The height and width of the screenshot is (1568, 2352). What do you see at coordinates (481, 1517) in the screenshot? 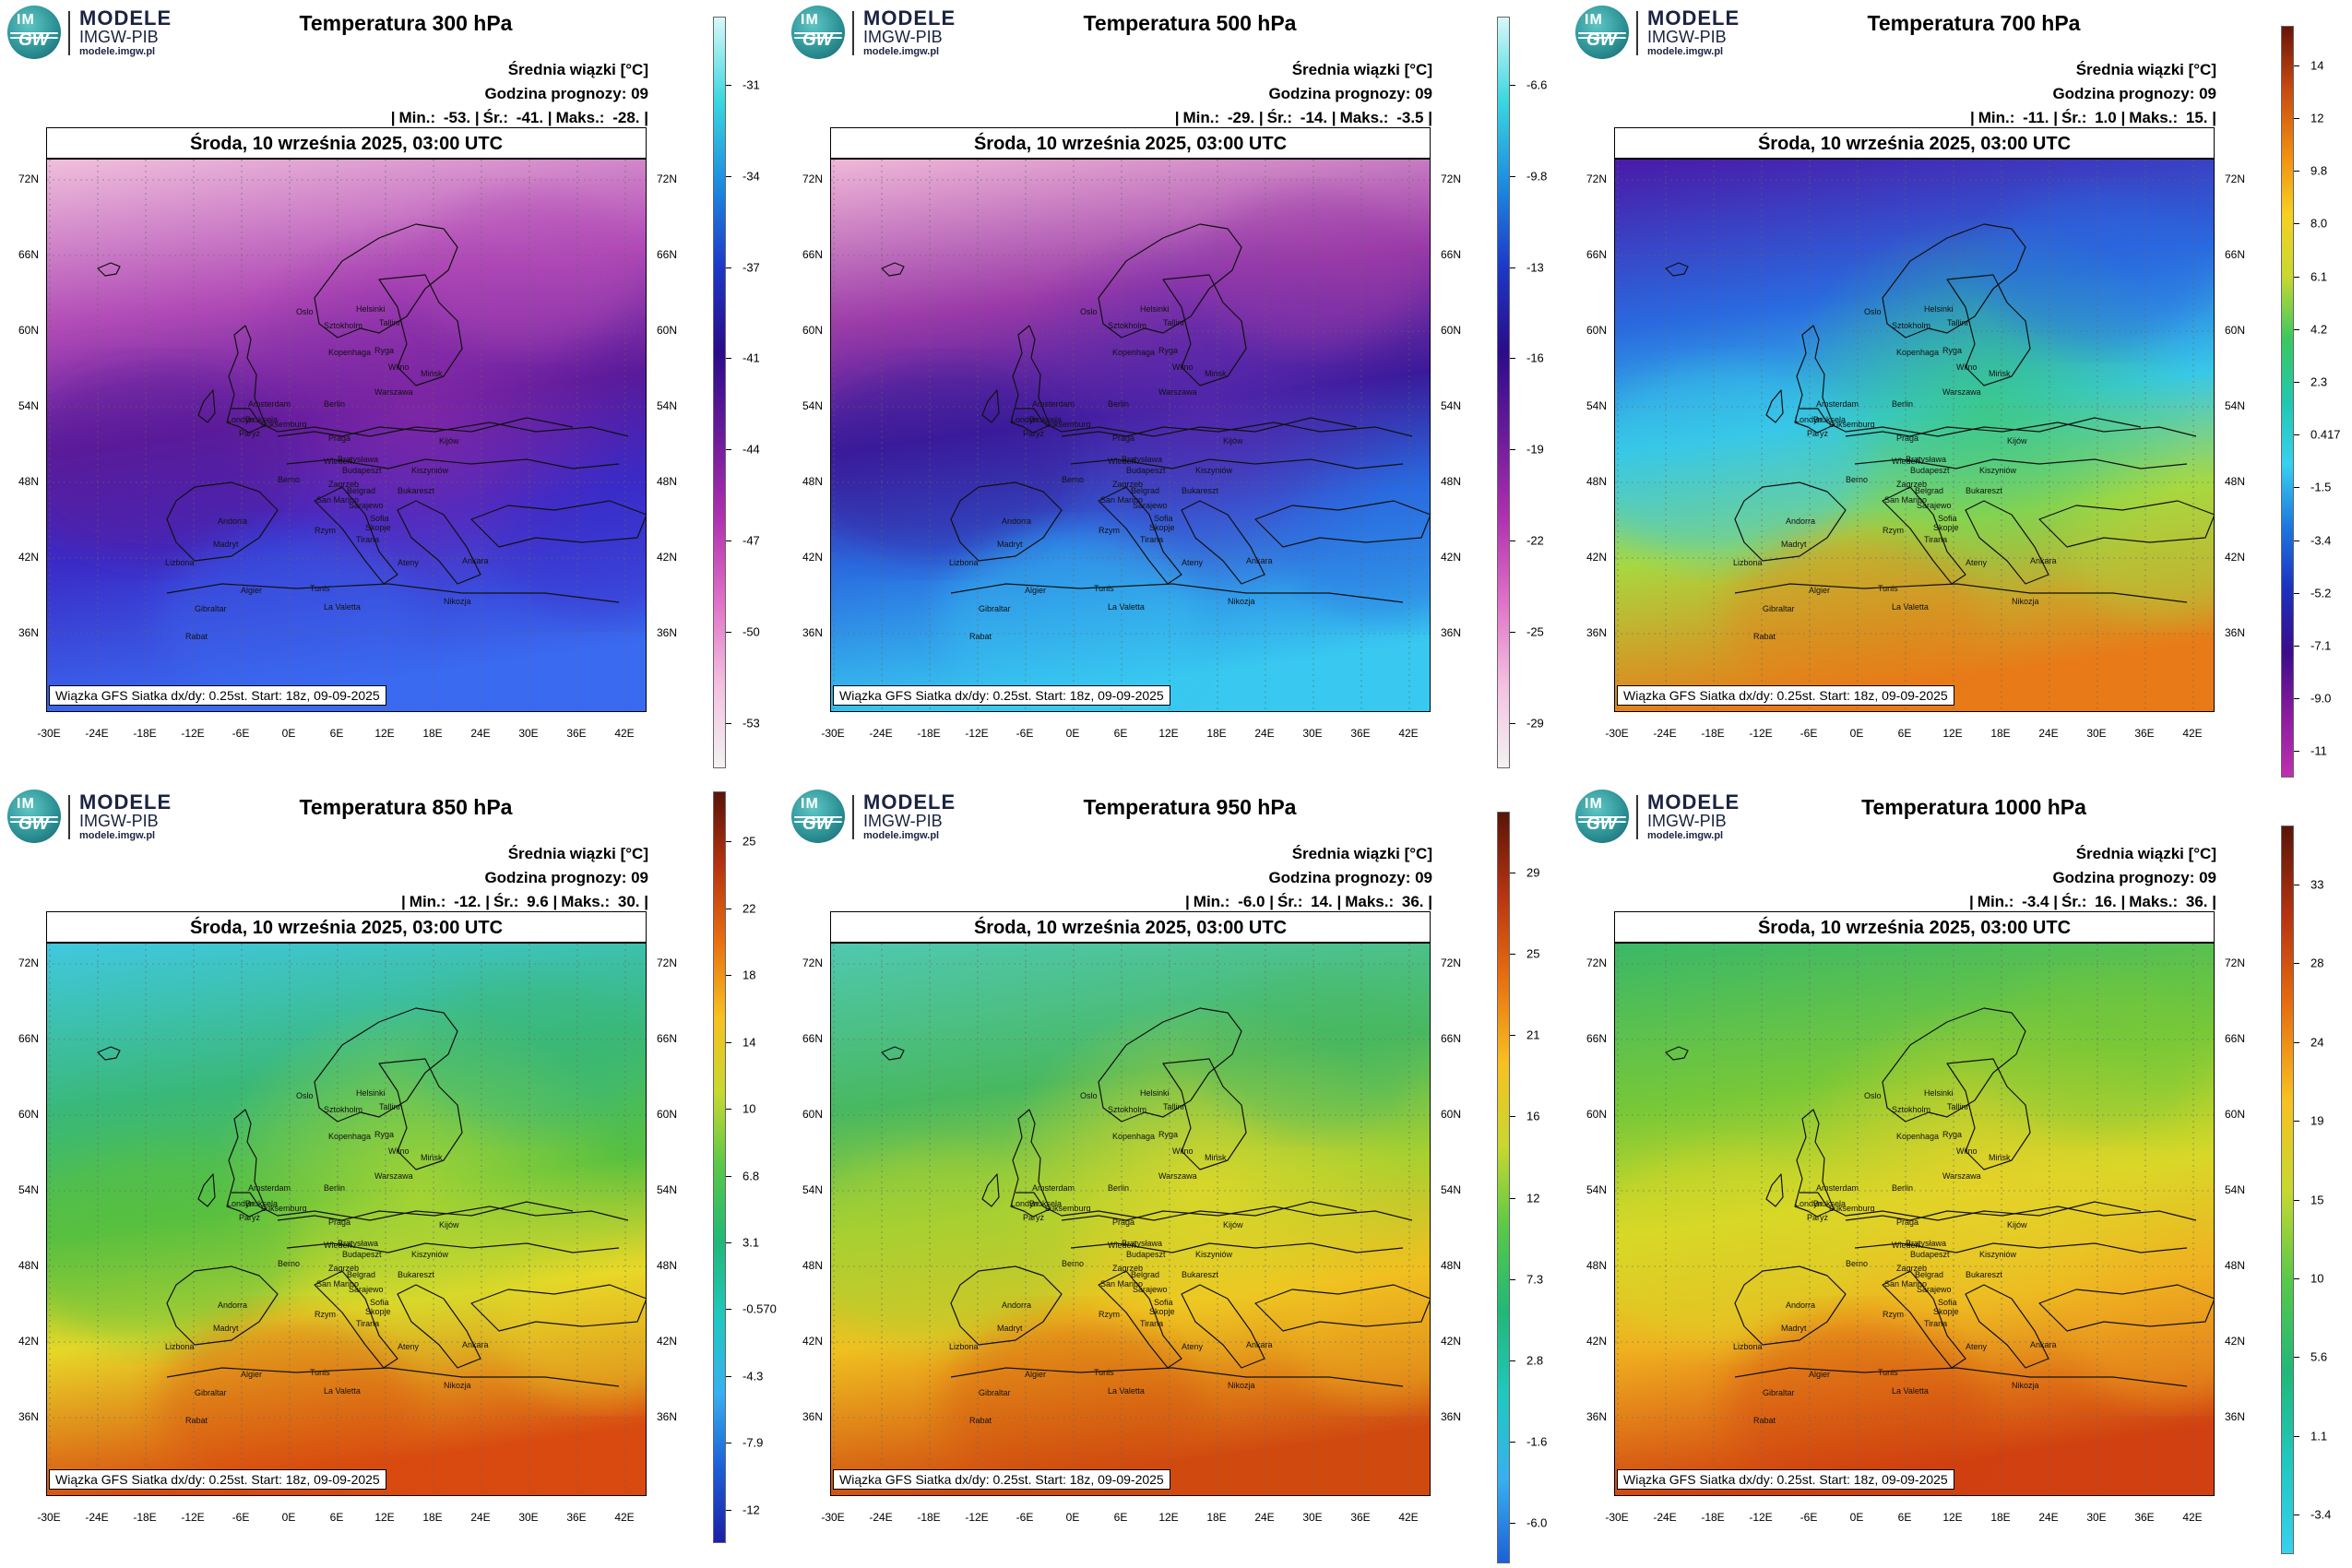
I see `longitude-label: 24E` at bounding box center [481, 1517].